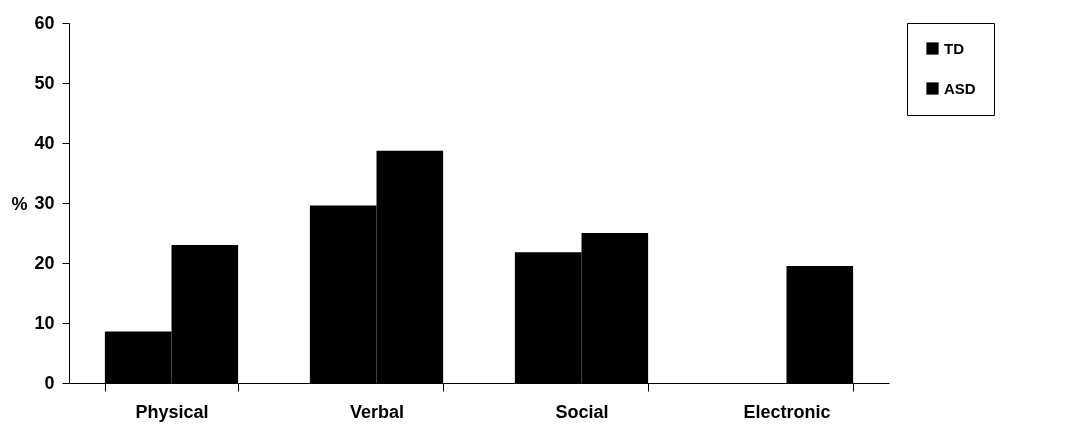 Image resolution: width=1091 pixels, height=445 pixels. Describe the element at coordinates (49, 382) in the screenshot. I see `y-tick-label: 0` at that location.